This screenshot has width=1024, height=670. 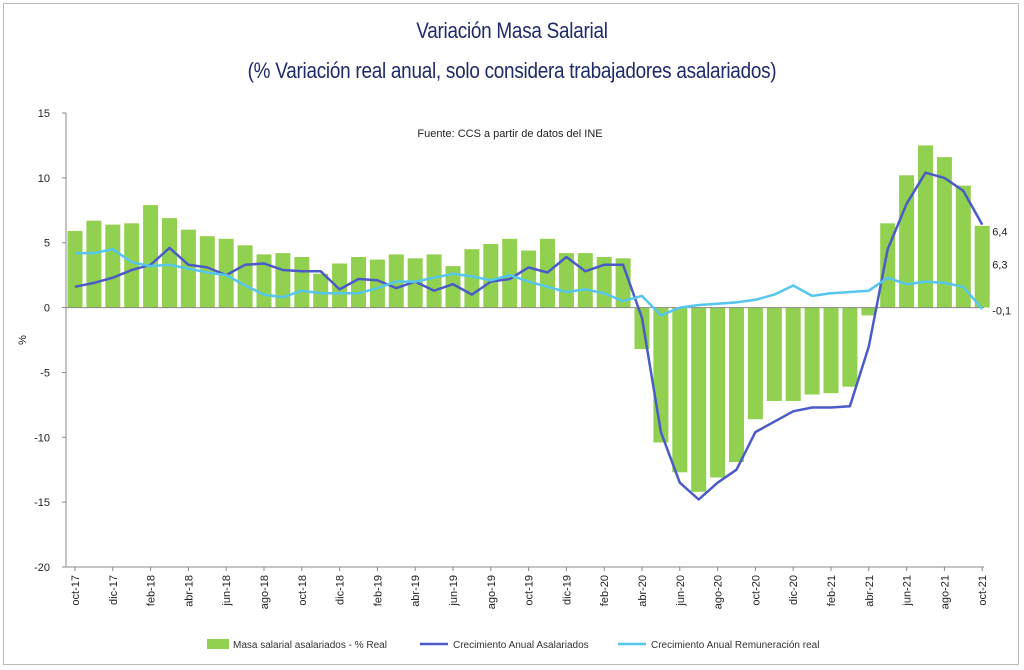 I want to click on x-tick-label: oct-18, so click(x=303, y=590).